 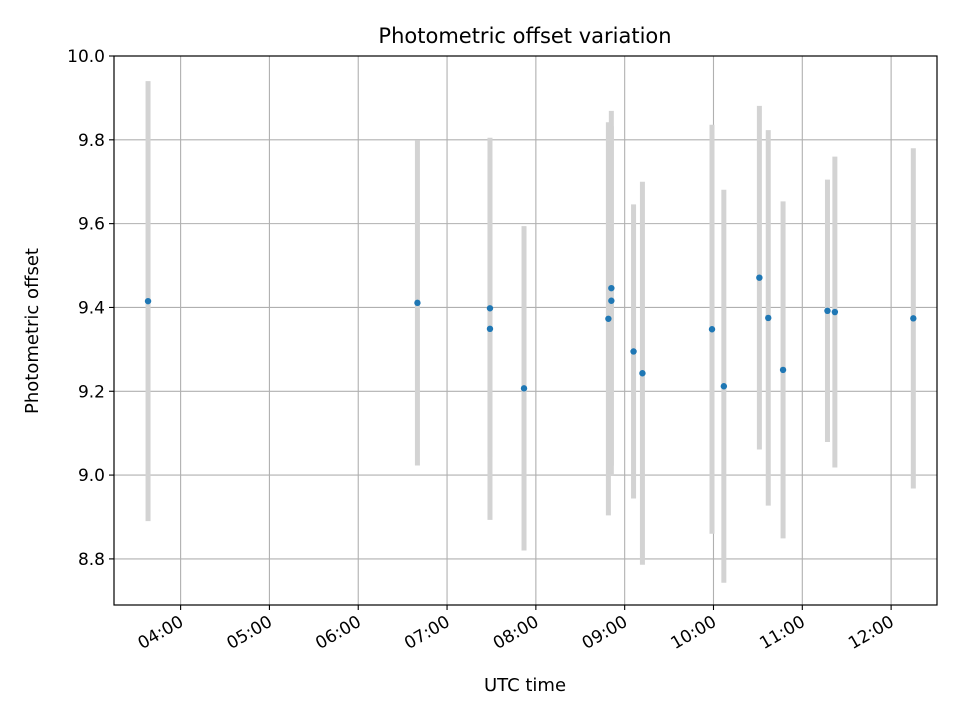 I want to click on y-tick-label: 9.8, so click(x=91, y=141).